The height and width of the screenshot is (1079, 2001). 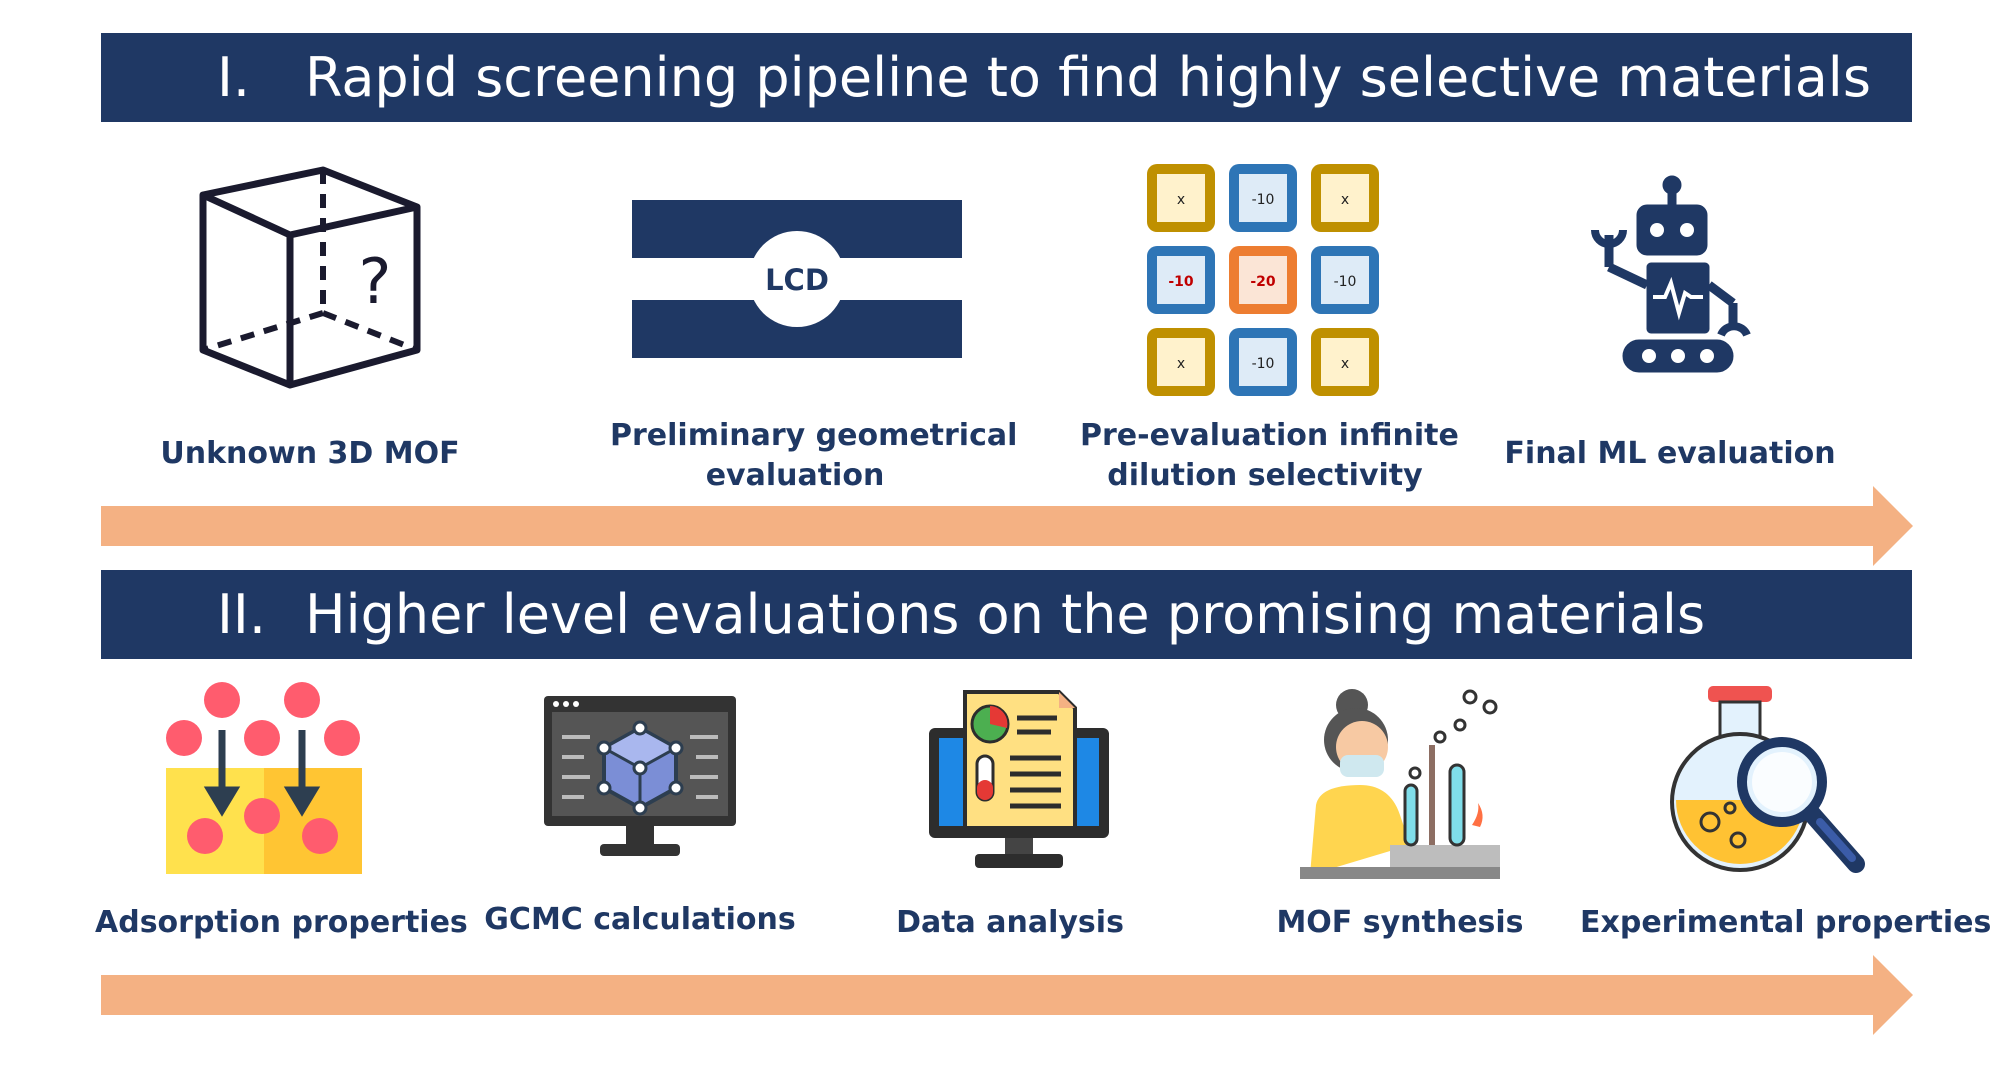 What do you see at coordinates (310, 277) in the screenshot?
I see `cube-question-icon: ?` at bounding box center [310, 277].